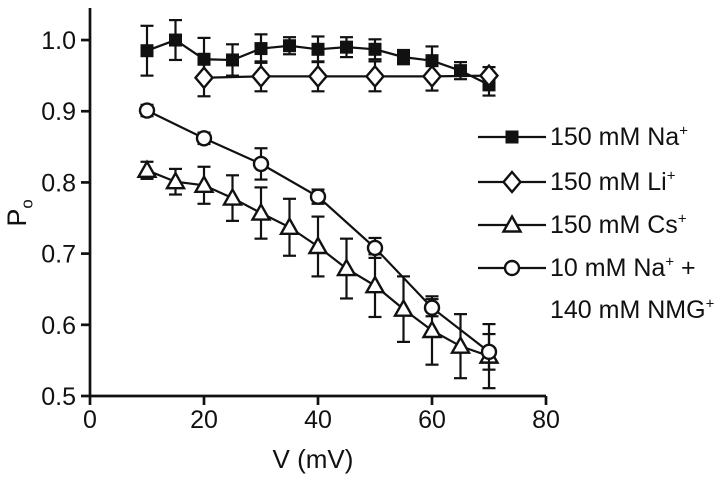  Describe the element at coordinates (628, 309) in the screenshot. I see `legend-label-text: 140 mM NMG` at that location.